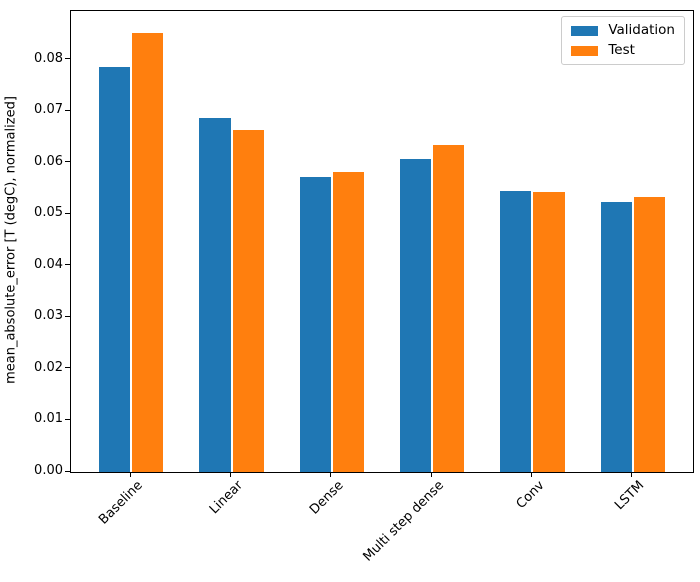 This screenshot has width=700, height=582. Describe the element at coordinates (641, 30) in the screenshot. I see `legend-label-validation: Validation` at that location.